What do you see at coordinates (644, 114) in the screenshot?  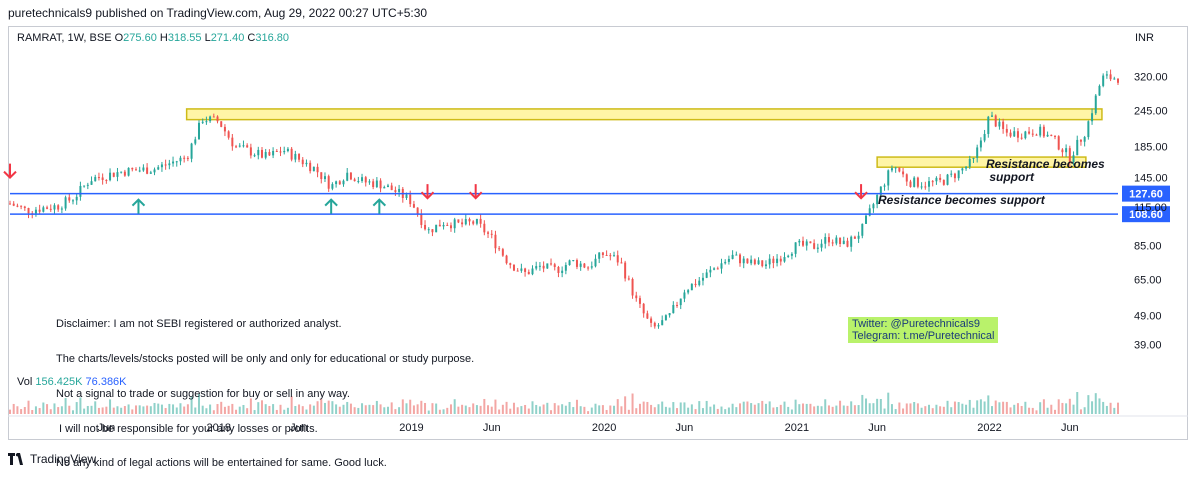 I see `resistance-zone` at bounding box center [644, 114].